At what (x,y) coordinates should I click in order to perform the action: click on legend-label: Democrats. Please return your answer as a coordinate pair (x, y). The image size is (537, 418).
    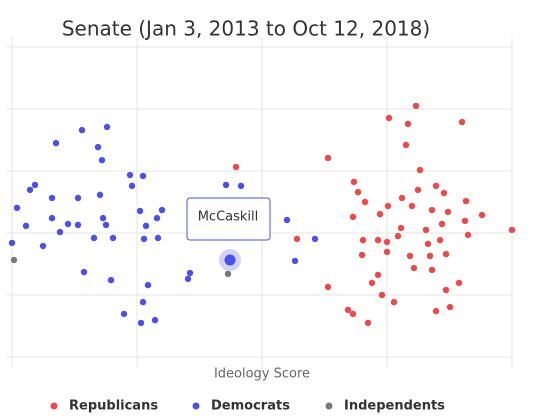
    Looking at the image, I should click on (250, 406).